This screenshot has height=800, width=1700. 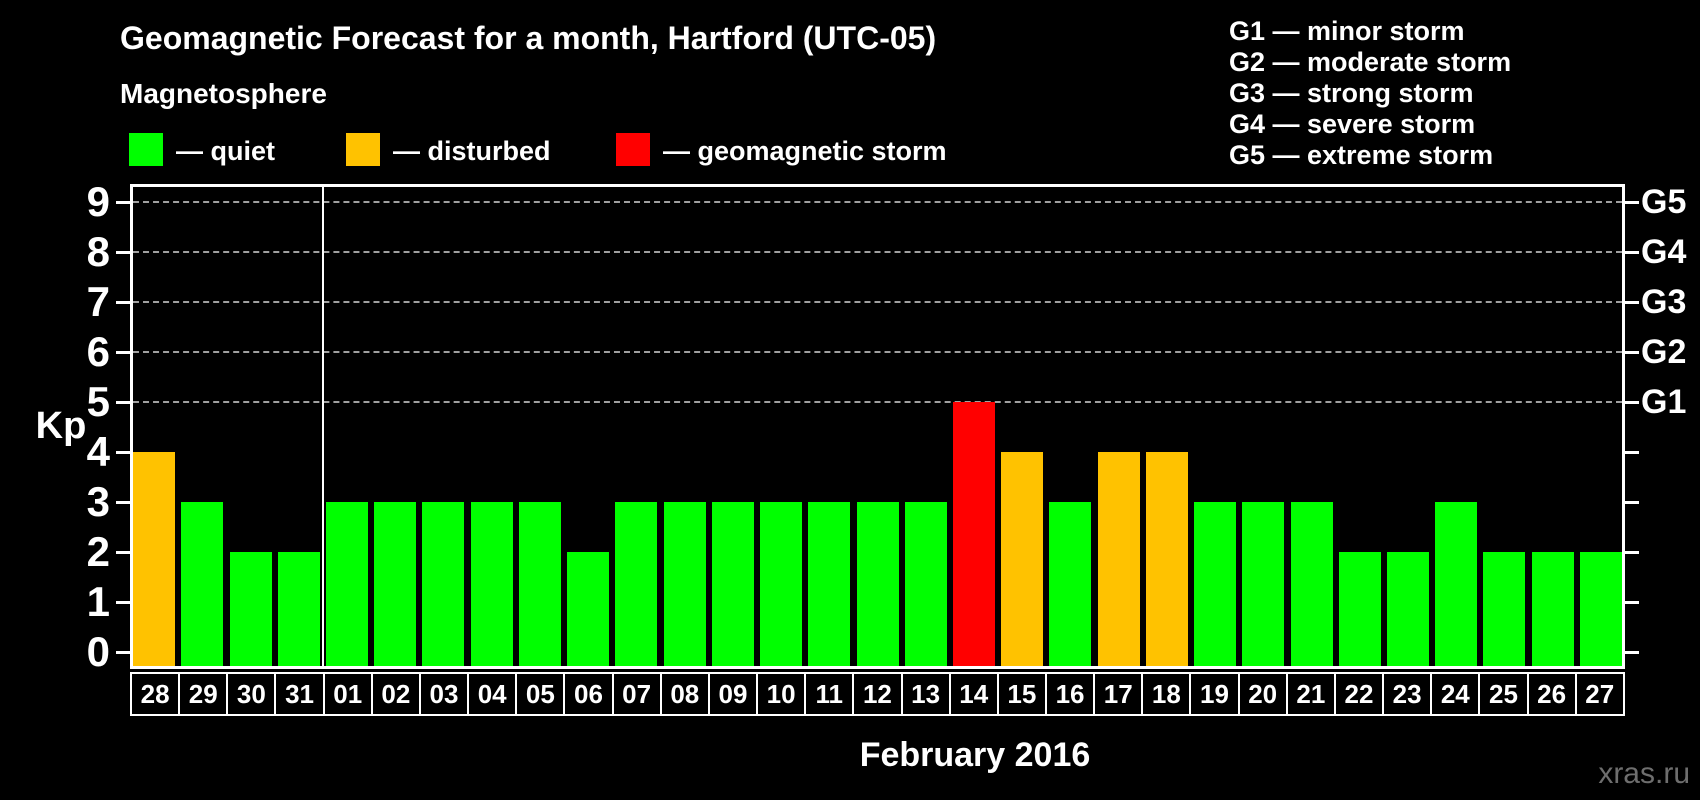 What do you see at coordinates (347, 694) in the screenshot?
I see `day-label-01: 01` at bounding box center [347, 694].